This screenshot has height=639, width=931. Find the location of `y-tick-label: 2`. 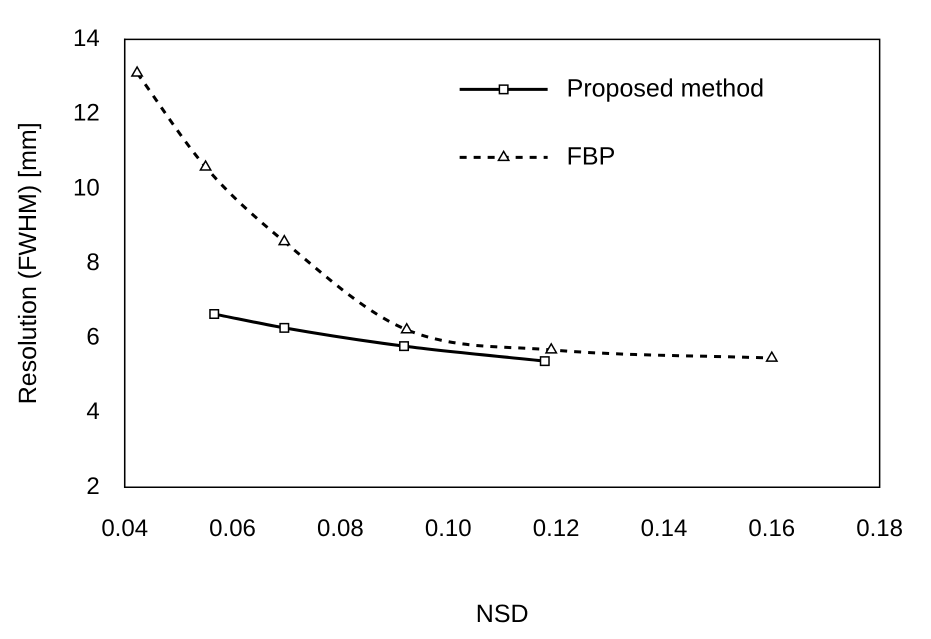

y-tick-label: 2 is located at coordinates (93, 486).